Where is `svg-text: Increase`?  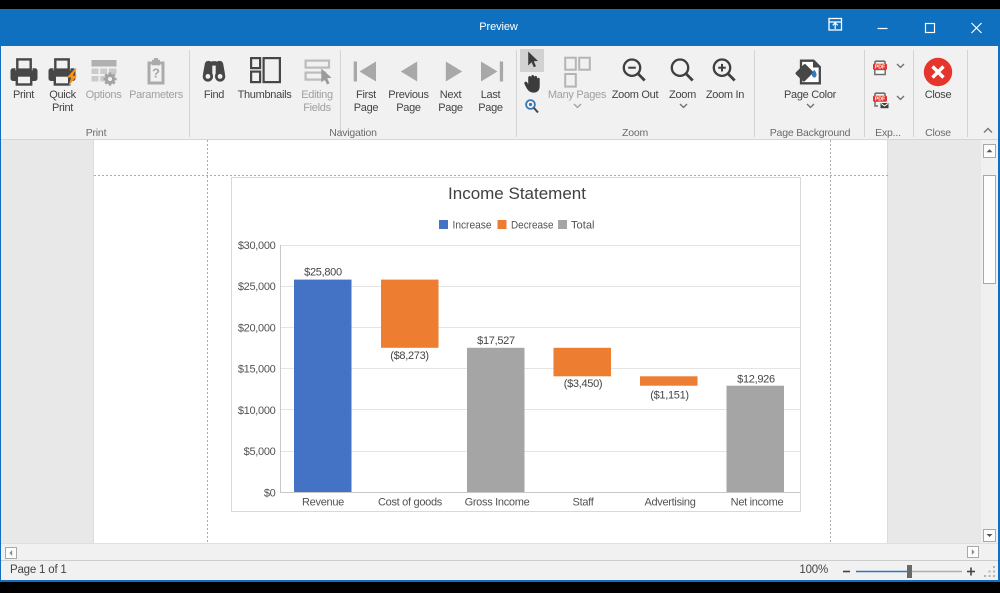 svg-text: Increase is located at coordinates (472, 225).